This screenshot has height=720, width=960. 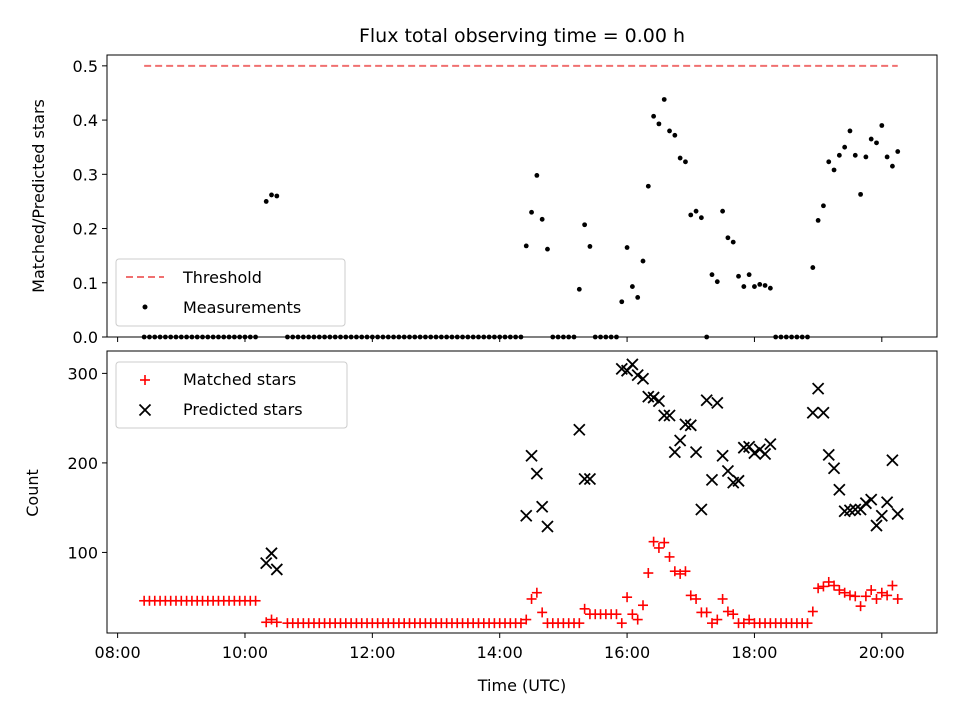 What do you see at coordinates (87, 463) in the screenshot?
I see `bottom-y-ticks: 100 200 300` at bounding box center [87, 463].